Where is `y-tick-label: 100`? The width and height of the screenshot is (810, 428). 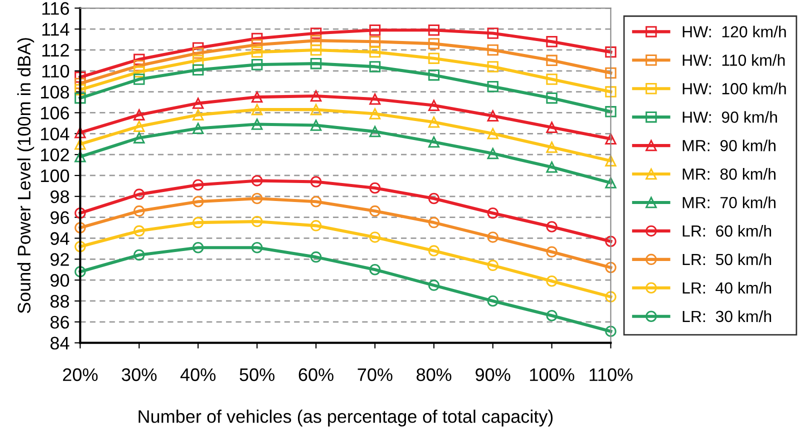 y-tick-label: 100 is located at coordinates (55, 175).